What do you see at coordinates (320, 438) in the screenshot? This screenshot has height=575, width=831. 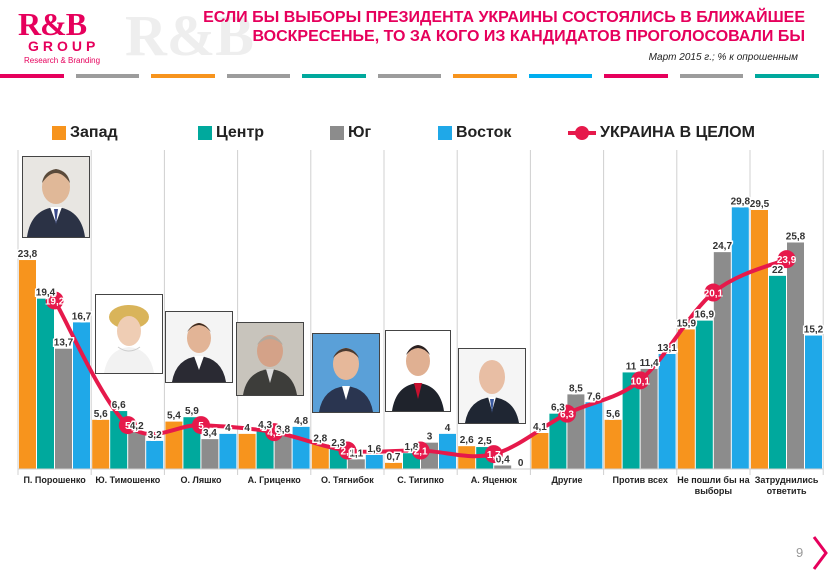 I see `bar-value-label: 2,8` at bounding box center [320, 438].